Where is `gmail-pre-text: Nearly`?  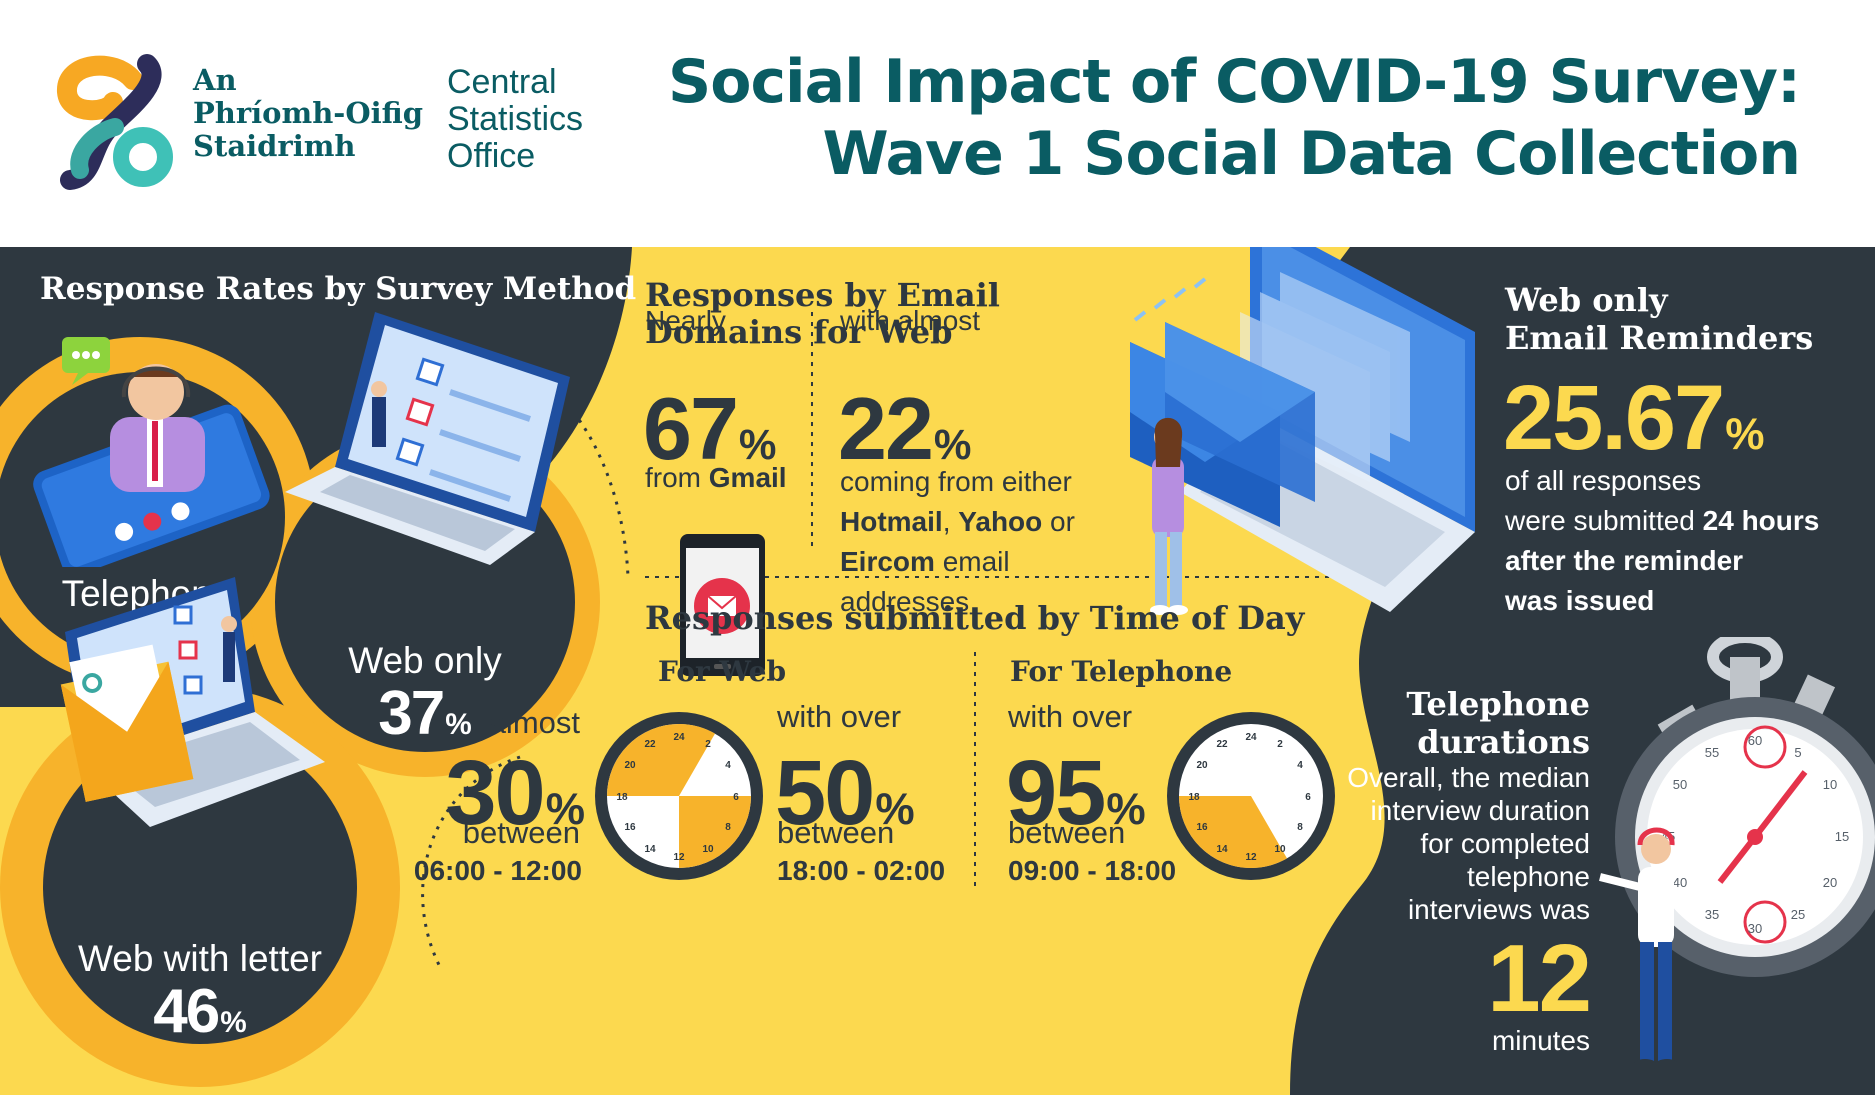
gmail-pre-text: Nearly is located at coordinates (685, 320).